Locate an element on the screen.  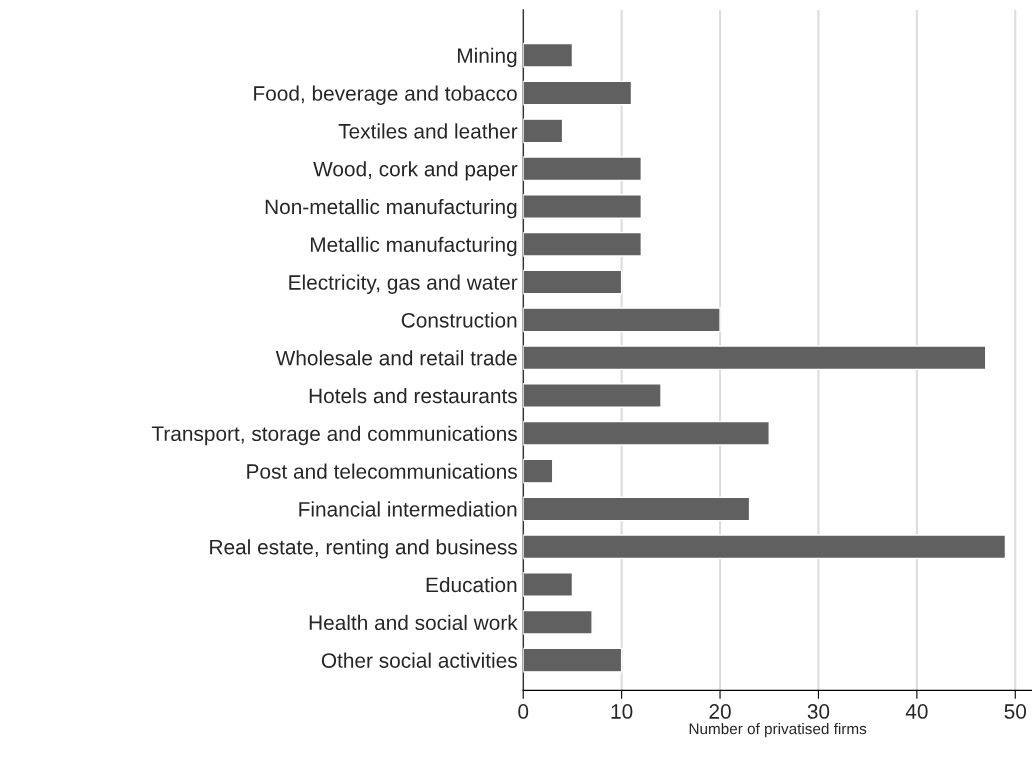
x-axis-title: Number of privatised firms is located at coordinates (778, 730).